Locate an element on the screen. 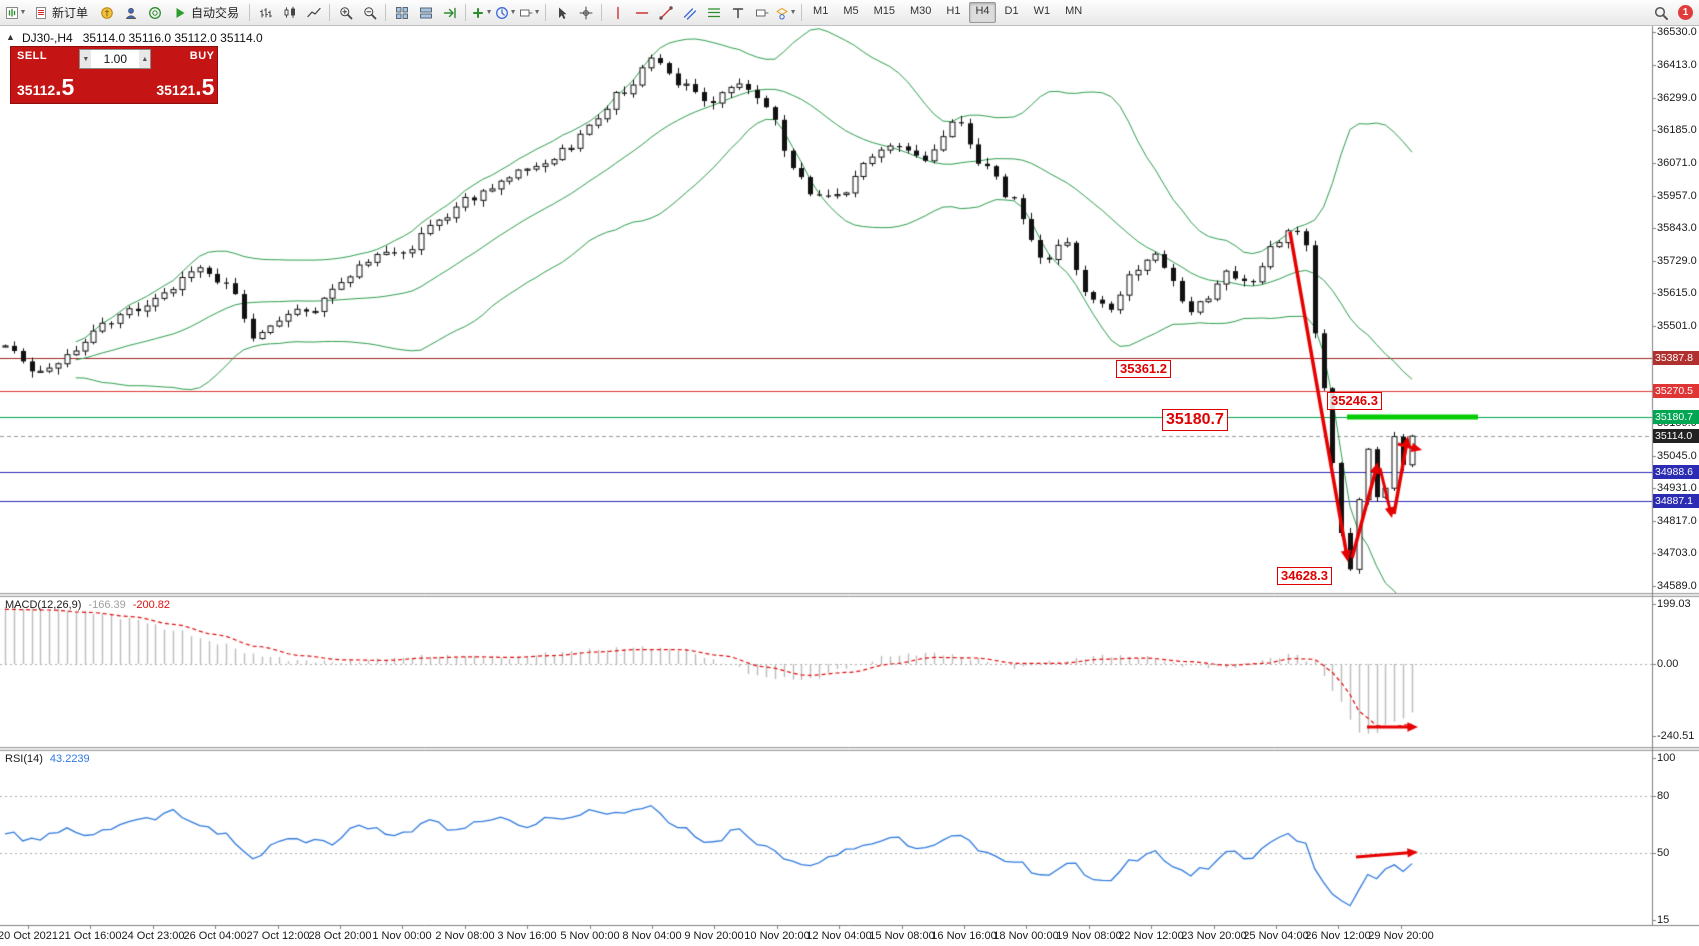  zoom-out-icon is located at coordinates (369, 12).